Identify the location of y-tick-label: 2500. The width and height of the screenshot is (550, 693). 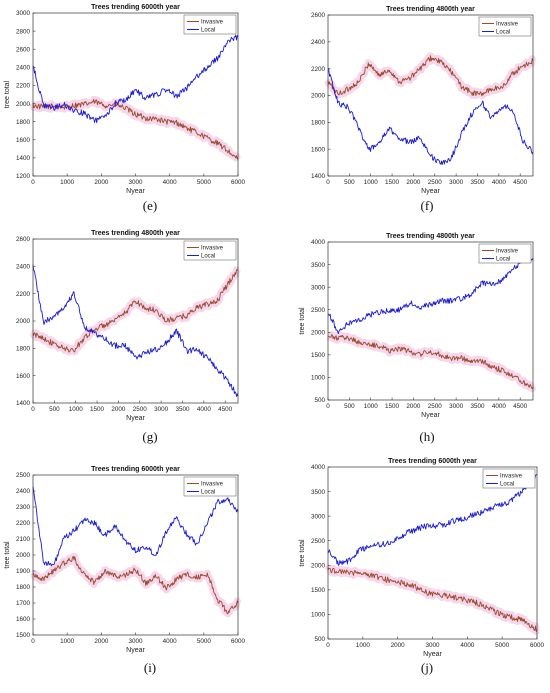
(318, 310).